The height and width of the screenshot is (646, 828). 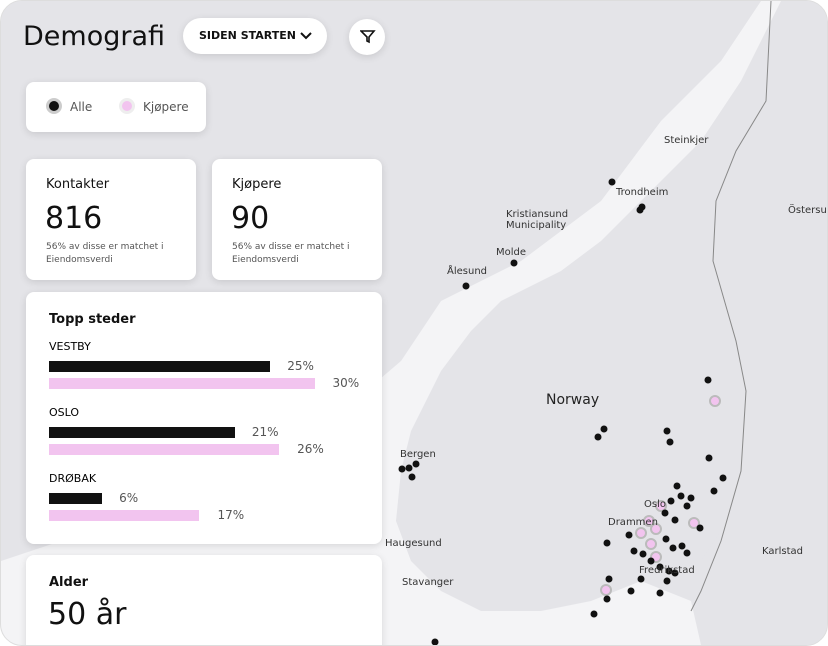 What do you see at coordinates (537, 220) in the screenshot?
I see `map-label: Kristiansund Municipality` at bounding box center [537, 220].